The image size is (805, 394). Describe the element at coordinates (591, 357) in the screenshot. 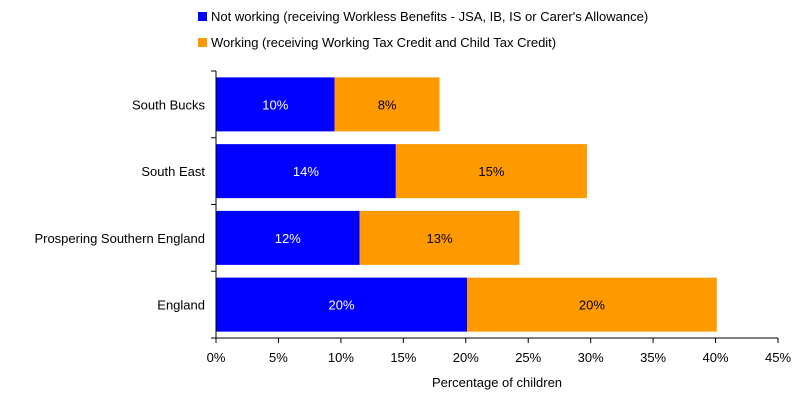

I see `x-tick-label-7: 30%` at that location.